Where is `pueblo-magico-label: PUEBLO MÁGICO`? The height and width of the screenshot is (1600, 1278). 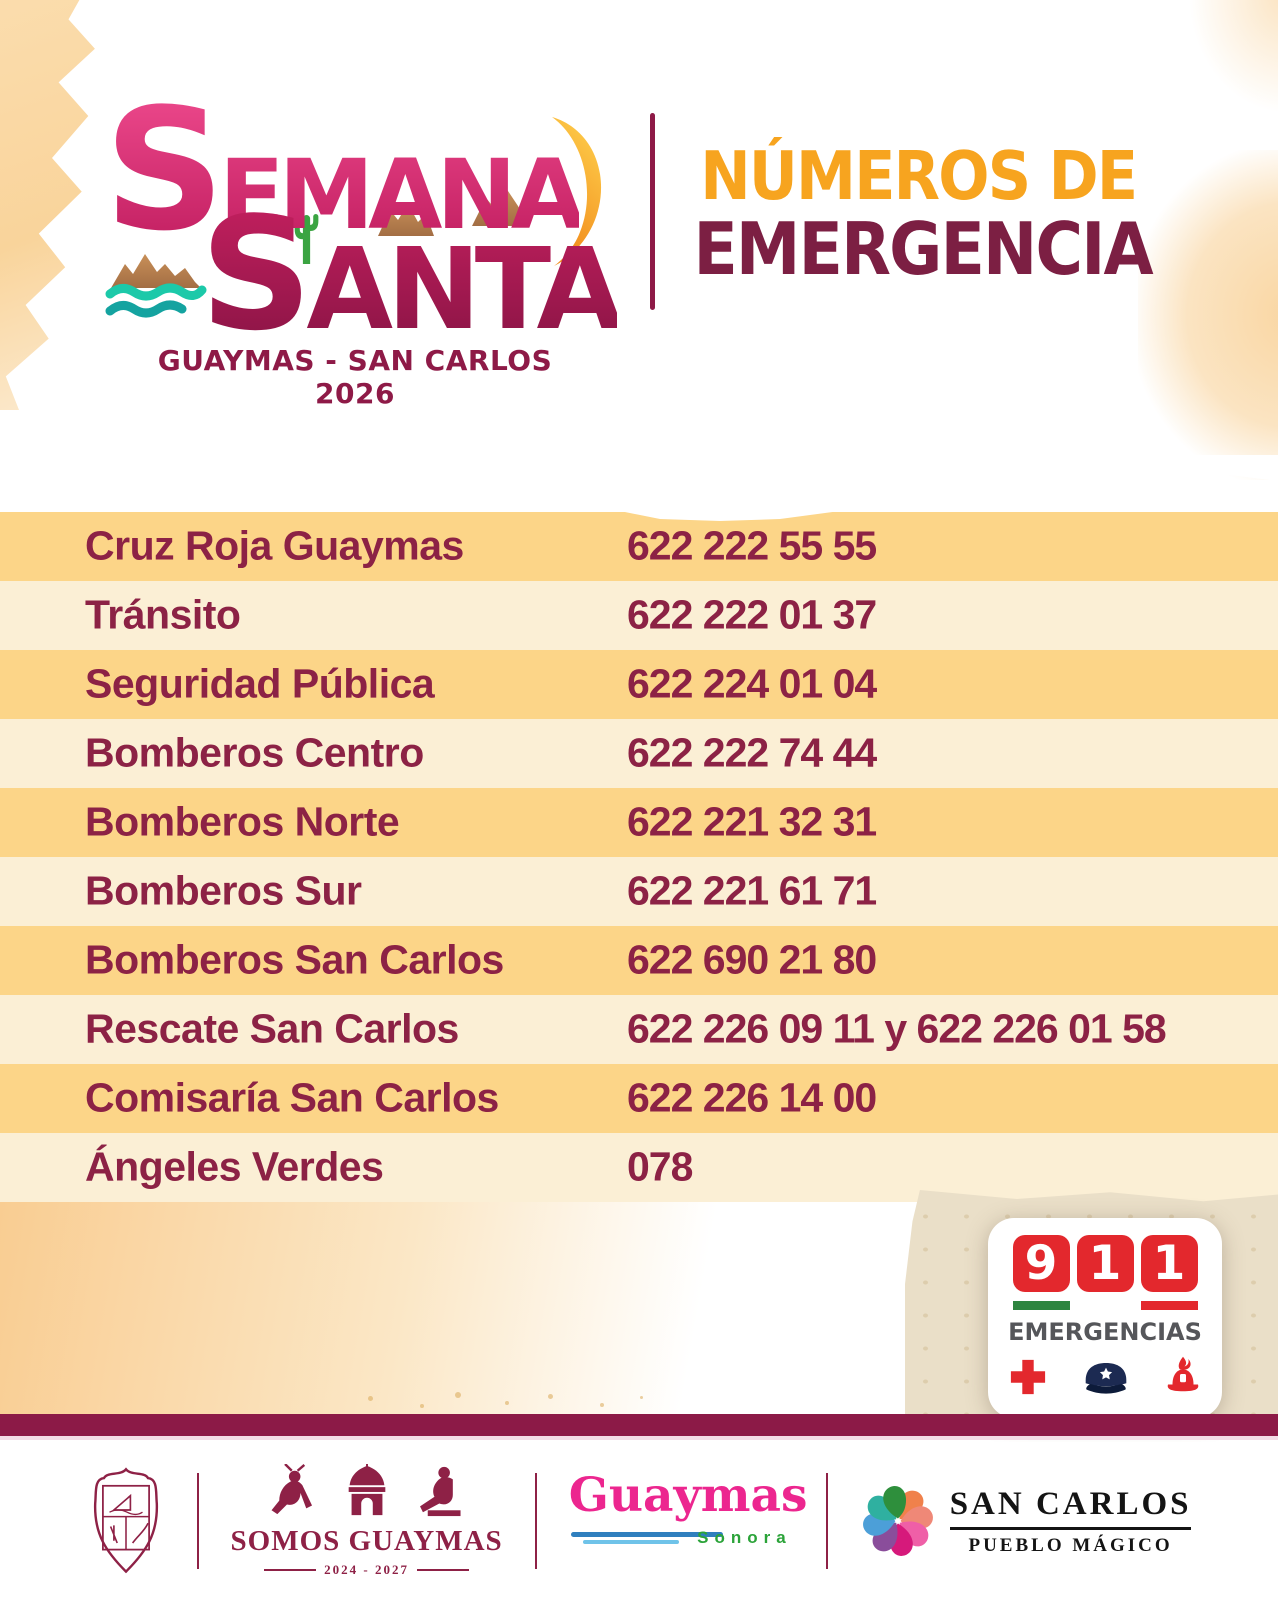 pueblo-magico-label: PUEBLO MÁGICO is located at coordinates (1070, 1545).